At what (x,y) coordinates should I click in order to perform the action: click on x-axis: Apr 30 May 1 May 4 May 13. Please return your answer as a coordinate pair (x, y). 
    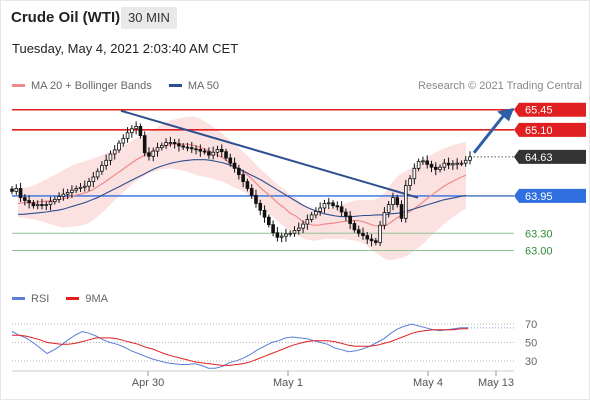
    Looking at the image, I should click on (263, 379).